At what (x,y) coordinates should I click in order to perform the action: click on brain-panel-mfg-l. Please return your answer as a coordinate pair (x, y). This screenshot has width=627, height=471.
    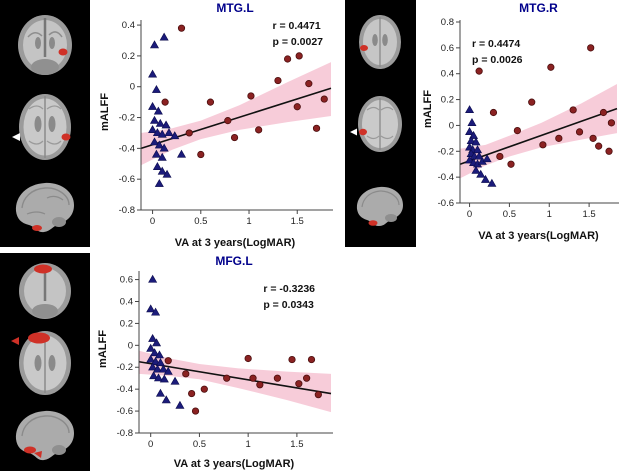
    Looking at the image, I should click on (45, 362).